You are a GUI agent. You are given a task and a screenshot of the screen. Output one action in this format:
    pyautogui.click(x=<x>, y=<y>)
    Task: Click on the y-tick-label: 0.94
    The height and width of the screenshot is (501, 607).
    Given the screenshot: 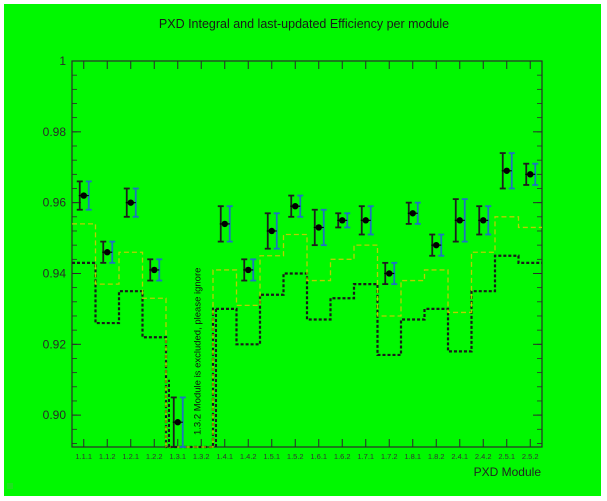 What is the action you would take?
    pyautogui.click(x=55, y=273)
    